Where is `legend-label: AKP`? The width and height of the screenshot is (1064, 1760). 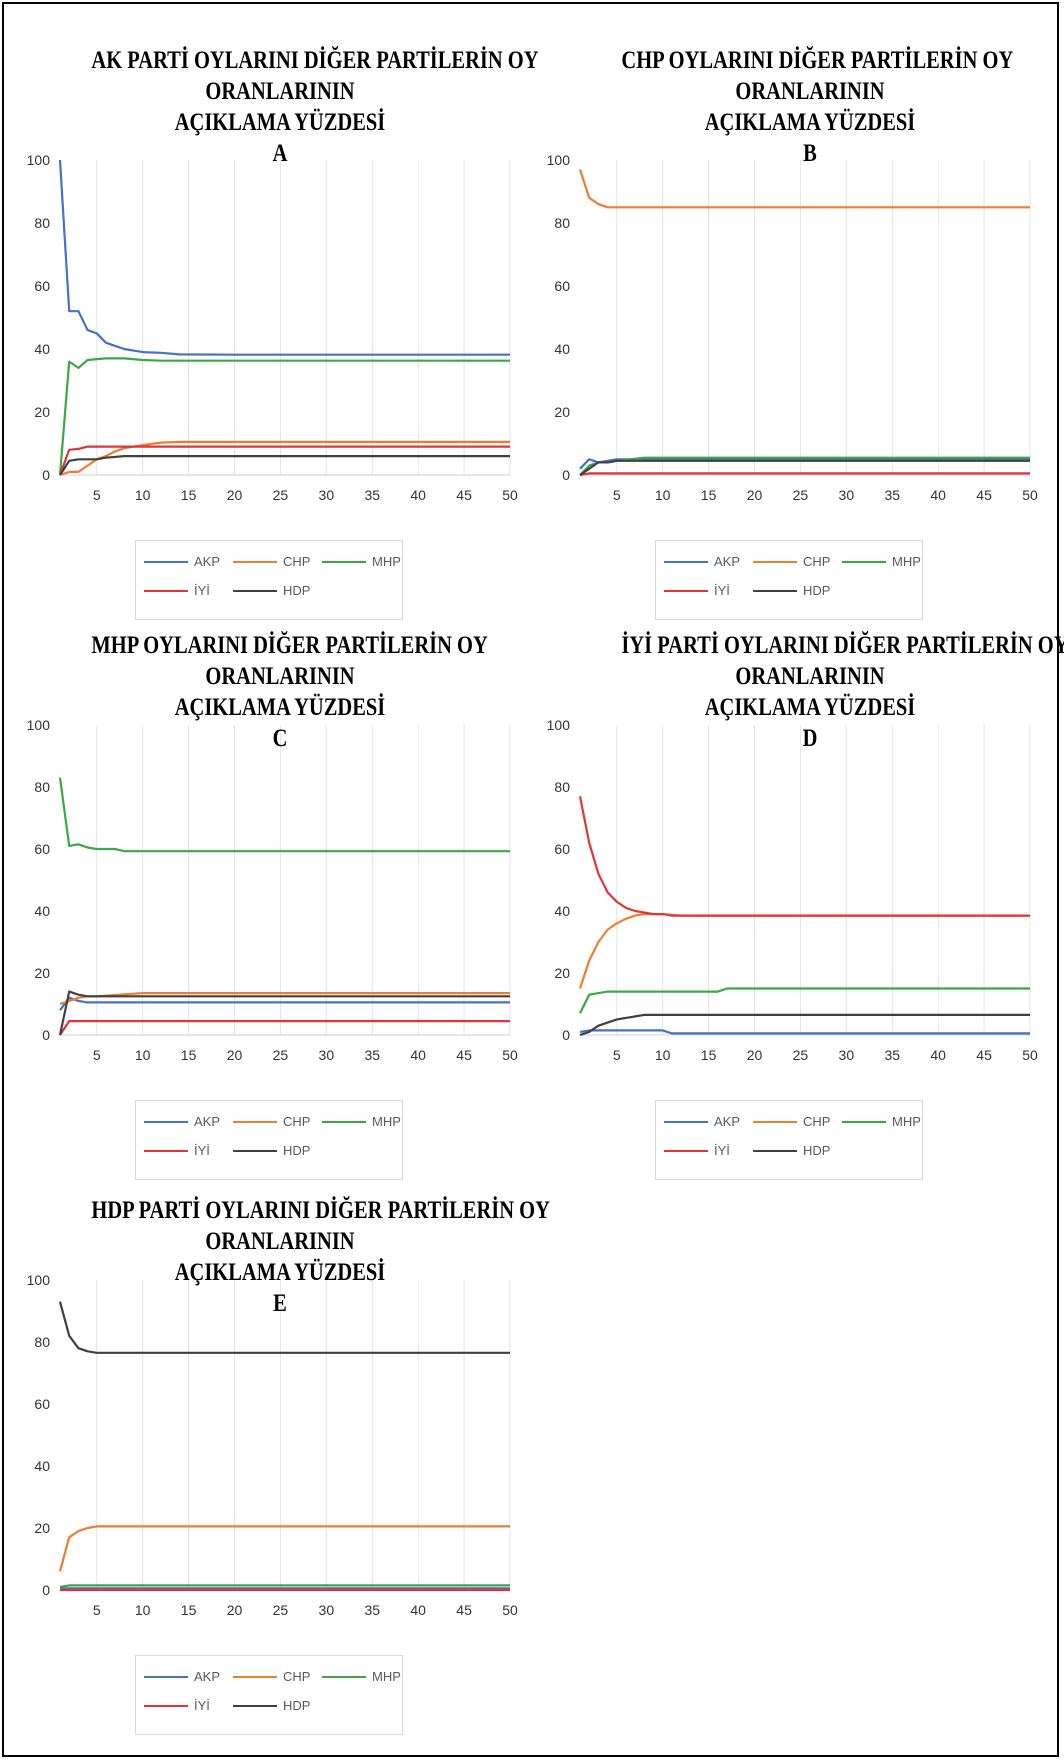 legend-label: AKP is located at coordinates (207, 561).